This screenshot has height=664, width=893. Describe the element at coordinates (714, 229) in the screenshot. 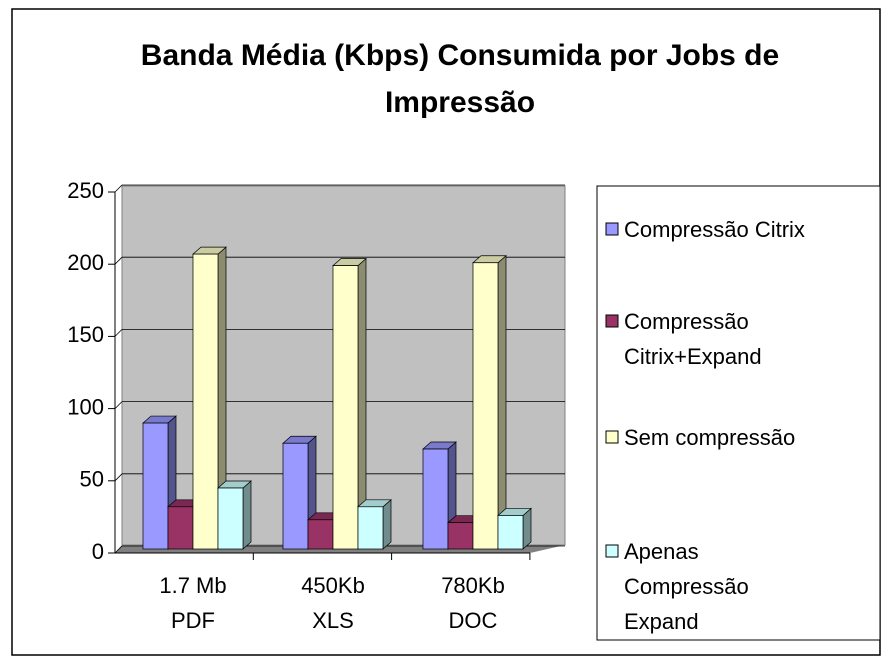

I see `legend-label: Compressão Citrix` at that location.